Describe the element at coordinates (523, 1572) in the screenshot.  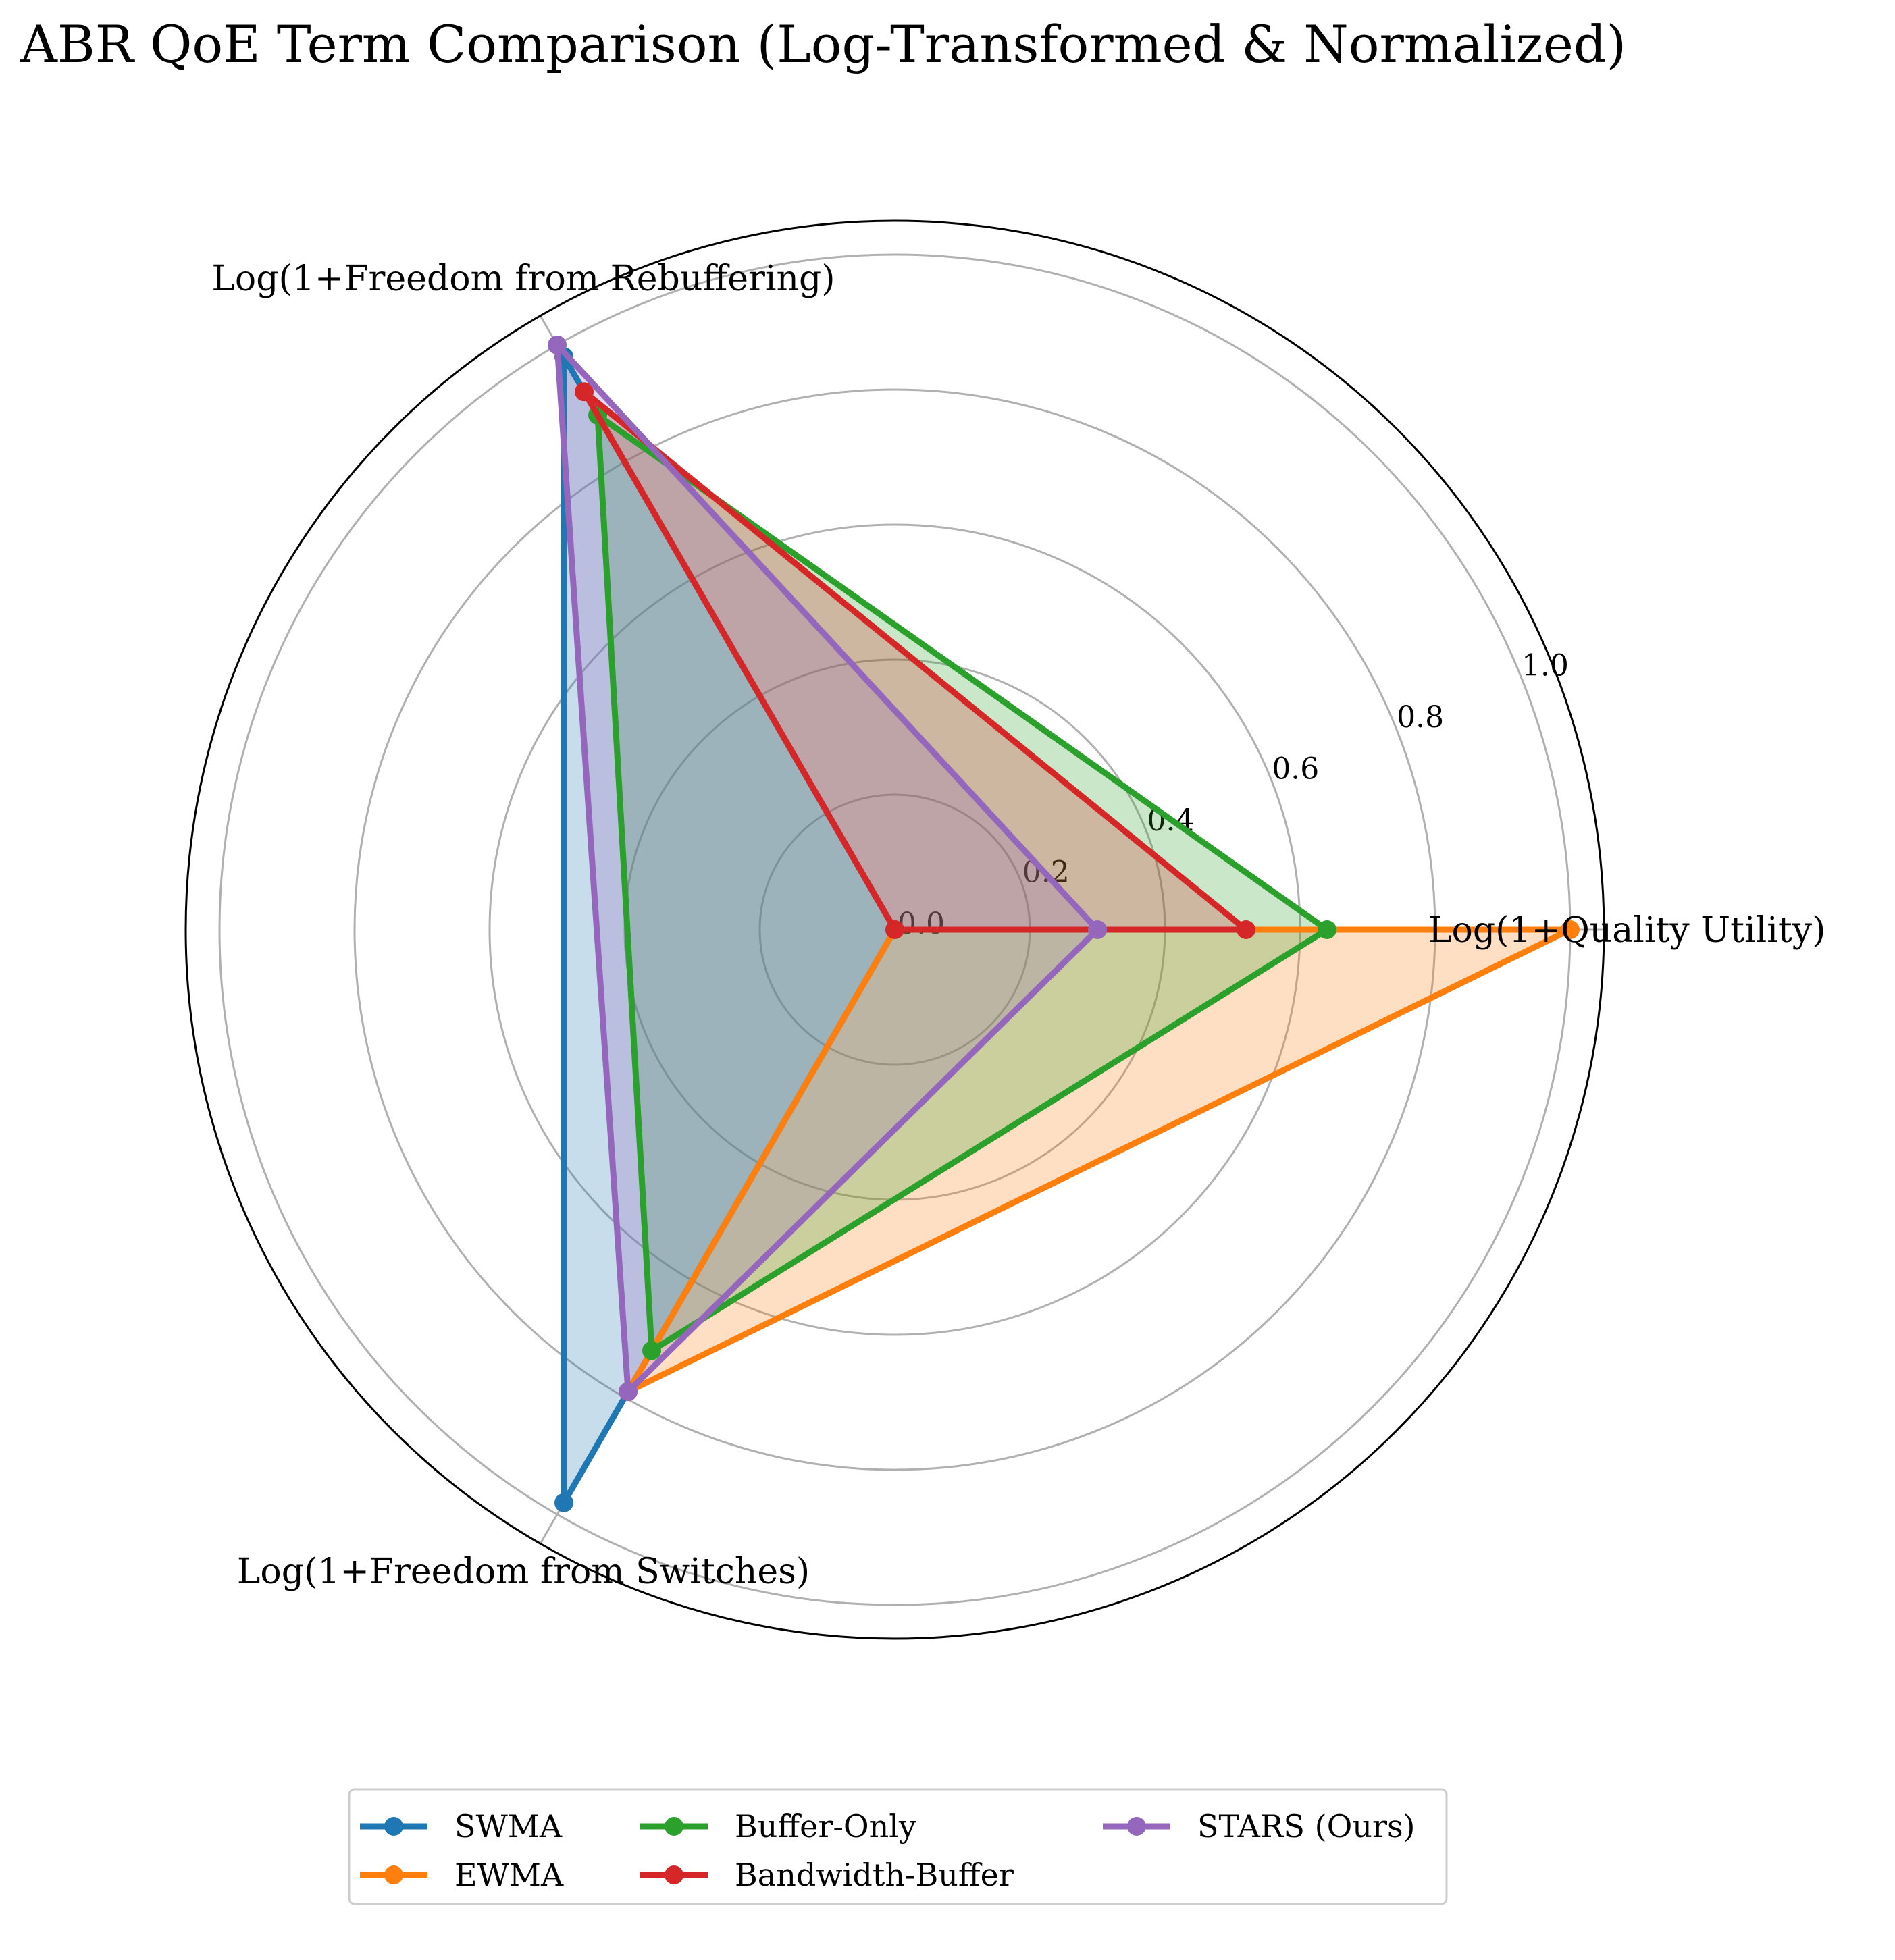
I see `axis-label: Log(1+Freedom from Switches)` at that location.